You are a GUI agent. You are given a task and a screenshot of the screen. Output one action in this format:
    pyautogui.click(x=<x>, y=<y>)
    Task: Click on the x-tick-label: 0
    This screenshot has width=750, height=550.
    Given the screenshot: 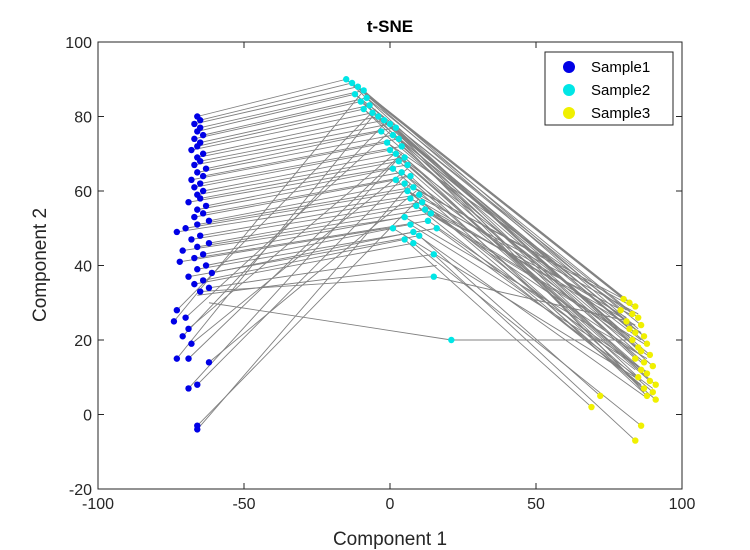 What is the action you would take?
    pyautogui.click(x=390, y=504)
    